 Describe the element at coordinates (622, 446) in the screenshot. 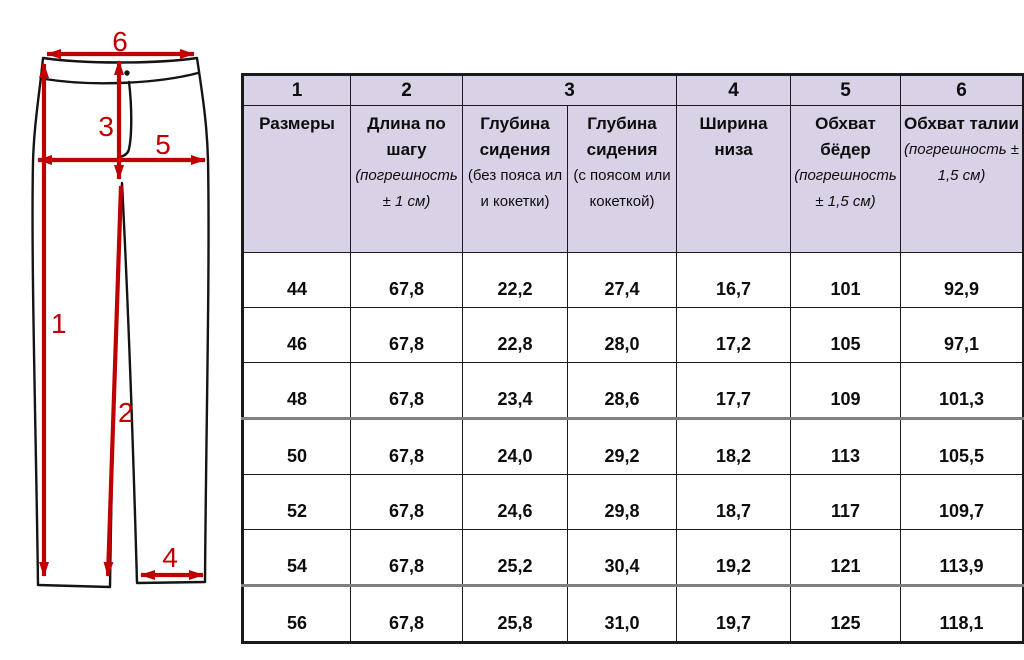

I see `value-cell: 29,2` at that location.